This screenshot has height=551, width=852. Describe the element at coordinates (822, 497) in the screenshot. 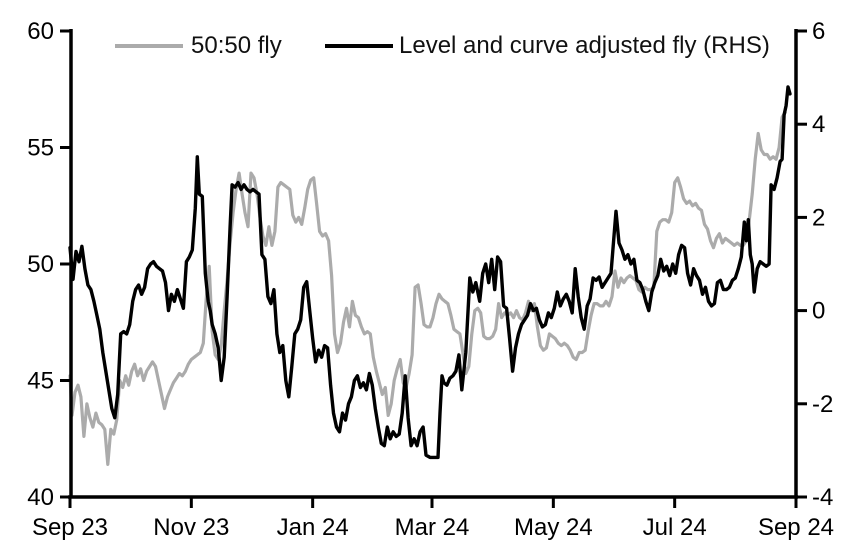

I see `right-axis-tick-label: -4` at that location.